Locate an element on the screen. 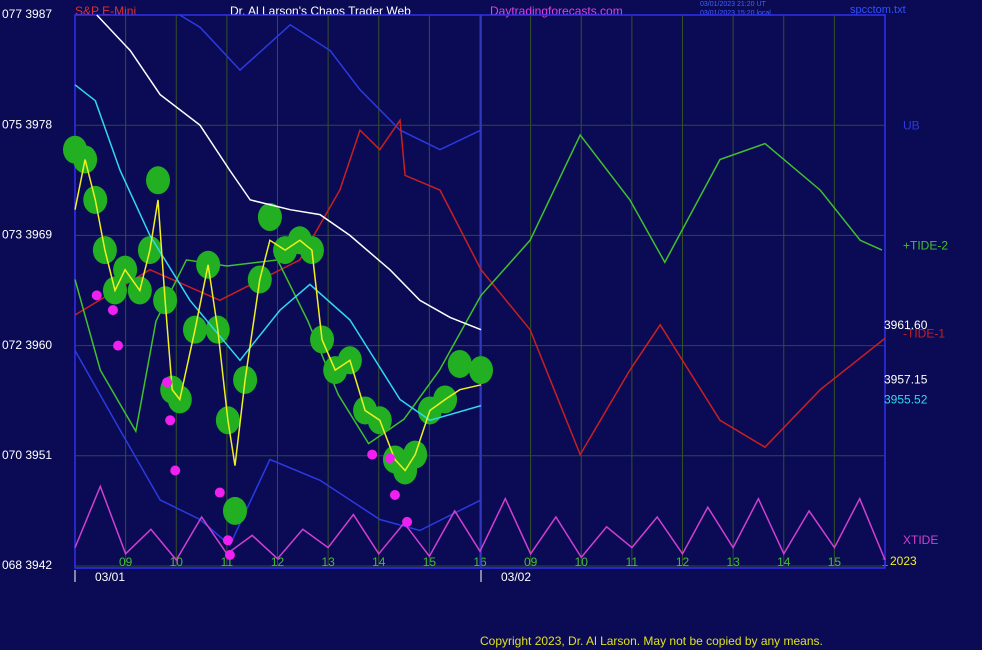  y-tick-label: 068 3942 is located at coordinates (27, 565).